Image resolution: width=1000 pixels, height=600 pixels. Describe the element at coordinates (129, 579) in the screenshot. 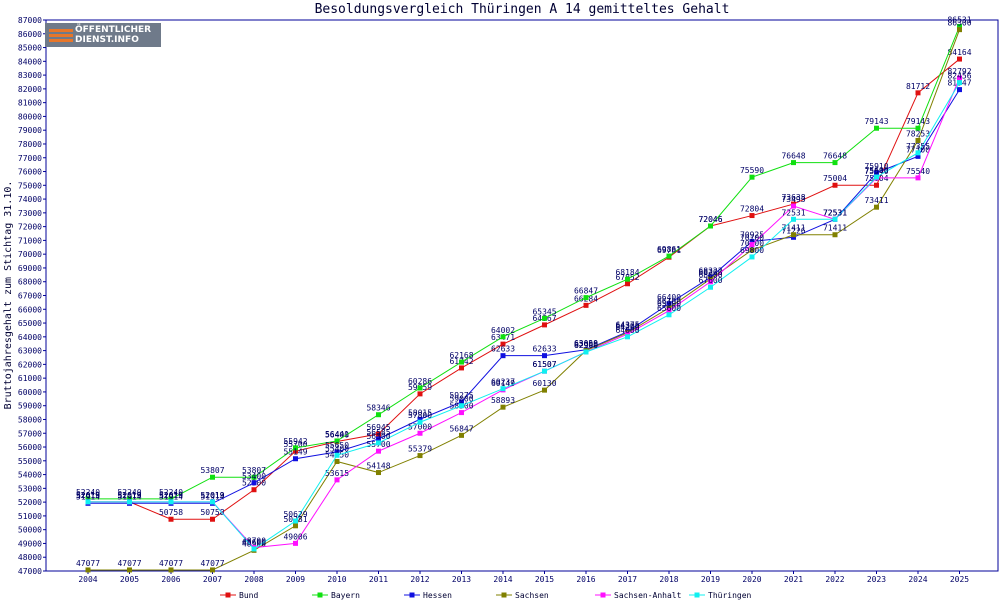

I see `x-tick-label: 2005` at that location.